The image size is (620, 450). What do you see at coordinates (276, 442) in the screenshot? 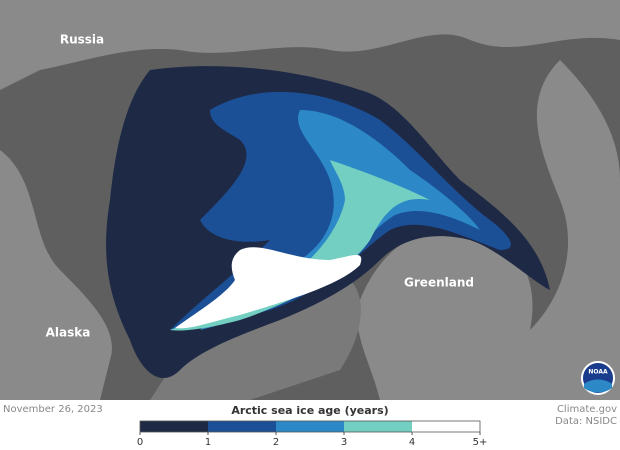
I see `legend-tick-label: 2` at bounding box center [276, 442].